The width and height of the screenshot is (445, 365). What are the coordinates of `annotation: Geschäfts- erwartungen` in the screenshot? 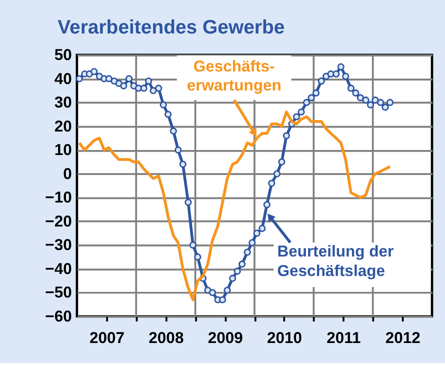 It's located at (234, 76).